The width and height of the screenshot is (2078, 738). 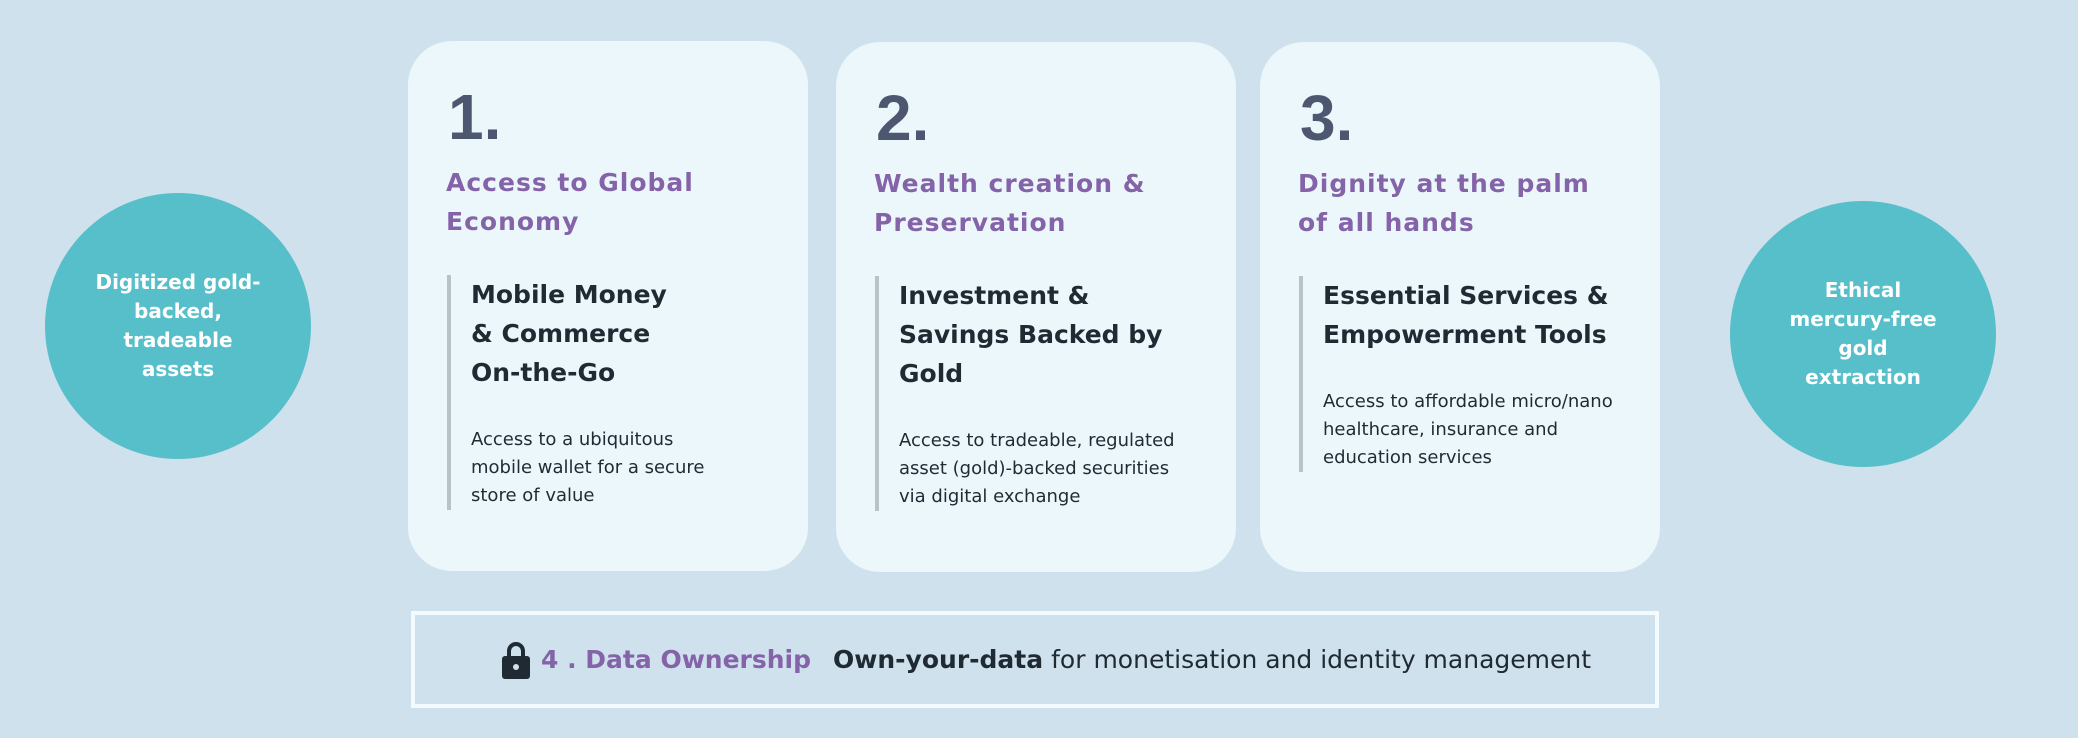 What do you see at coordinates (938, 659) in the screenshot?
I see `own-your-data-label: Own-your-data` at bounding box center [938, 659].